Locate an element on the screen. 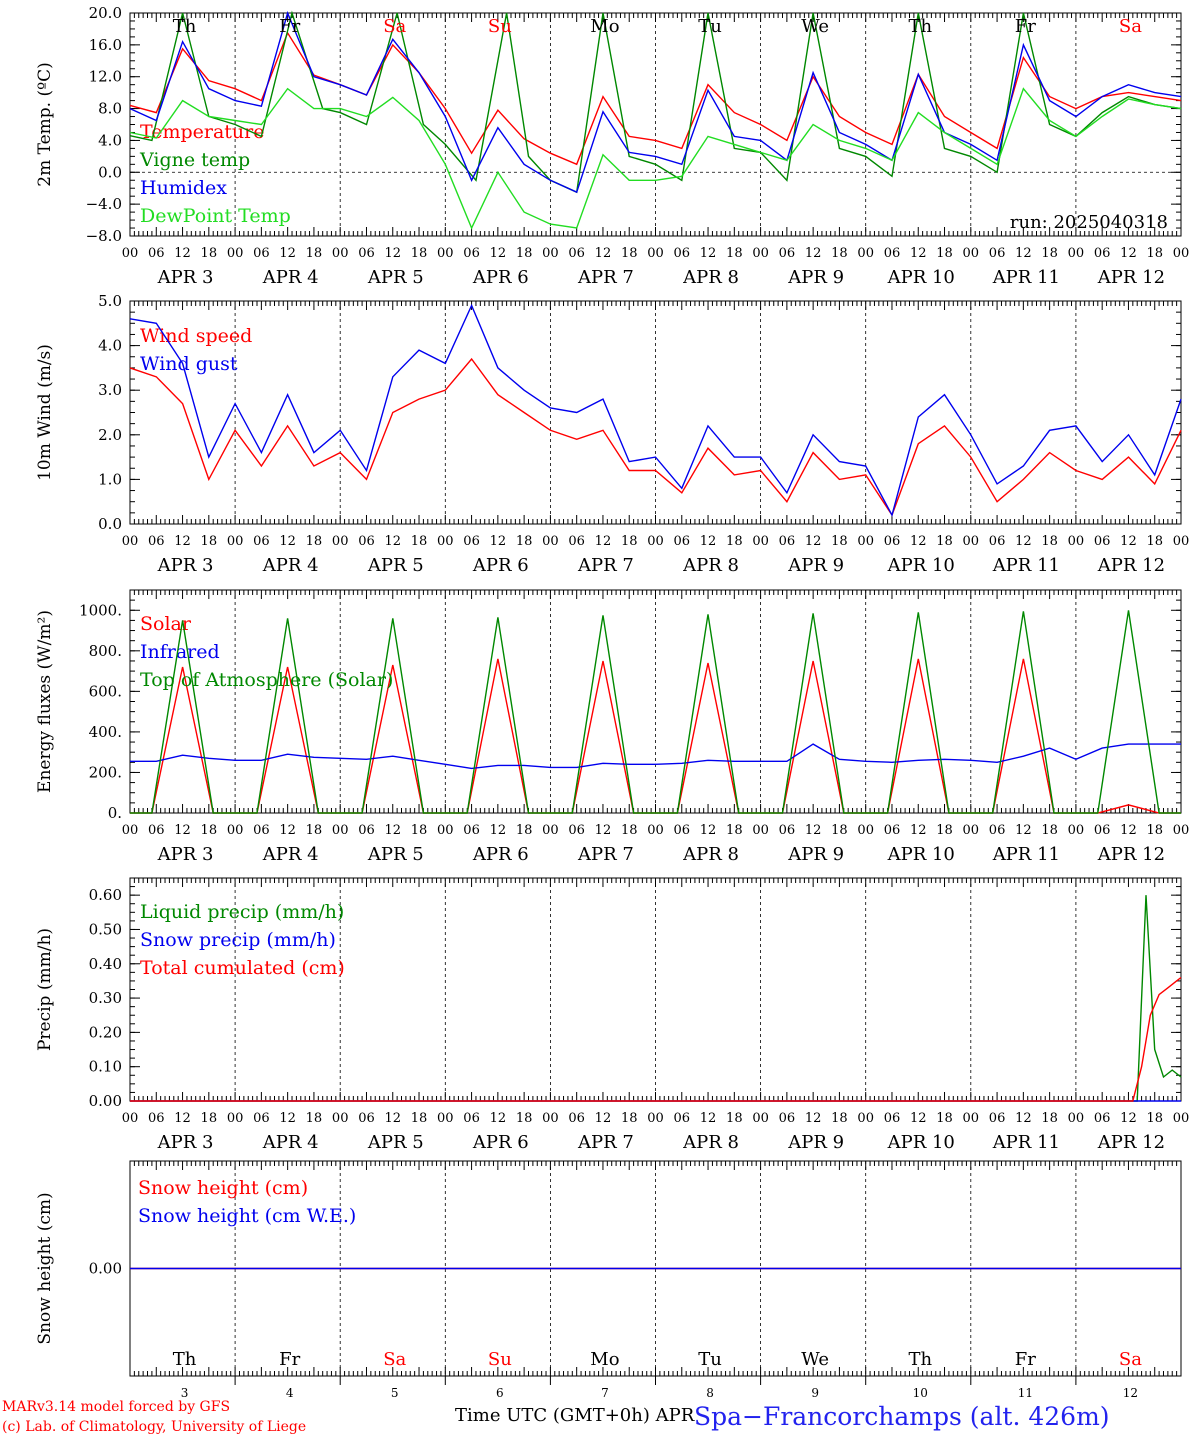 Image resolution: width=1194 pixels, height=1440 pixels. day-number: 12 is located at coordinates (1130, 1393).